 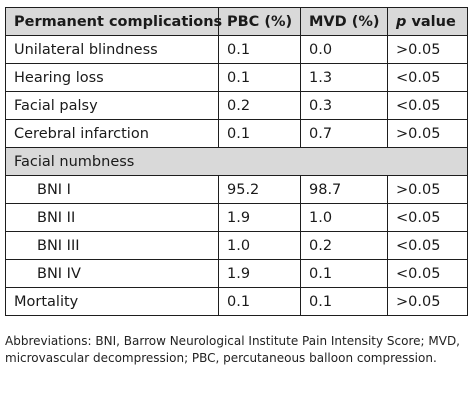 I want to click on section-label: Facial numbness, so click(x=236, y=161).